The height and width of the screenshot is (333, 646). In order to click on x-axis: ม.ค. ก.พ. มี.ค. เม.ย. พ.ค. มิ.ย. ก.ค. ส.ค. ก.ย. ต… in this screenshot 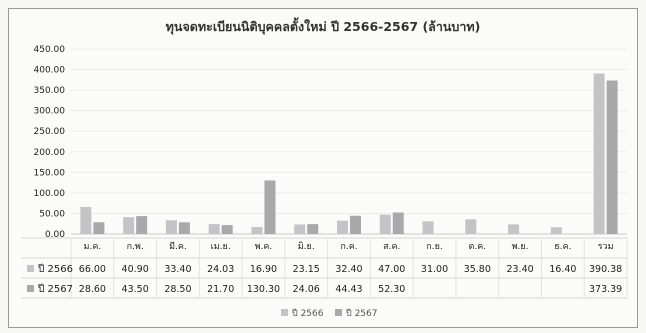, I will do `click(349, 246)`.